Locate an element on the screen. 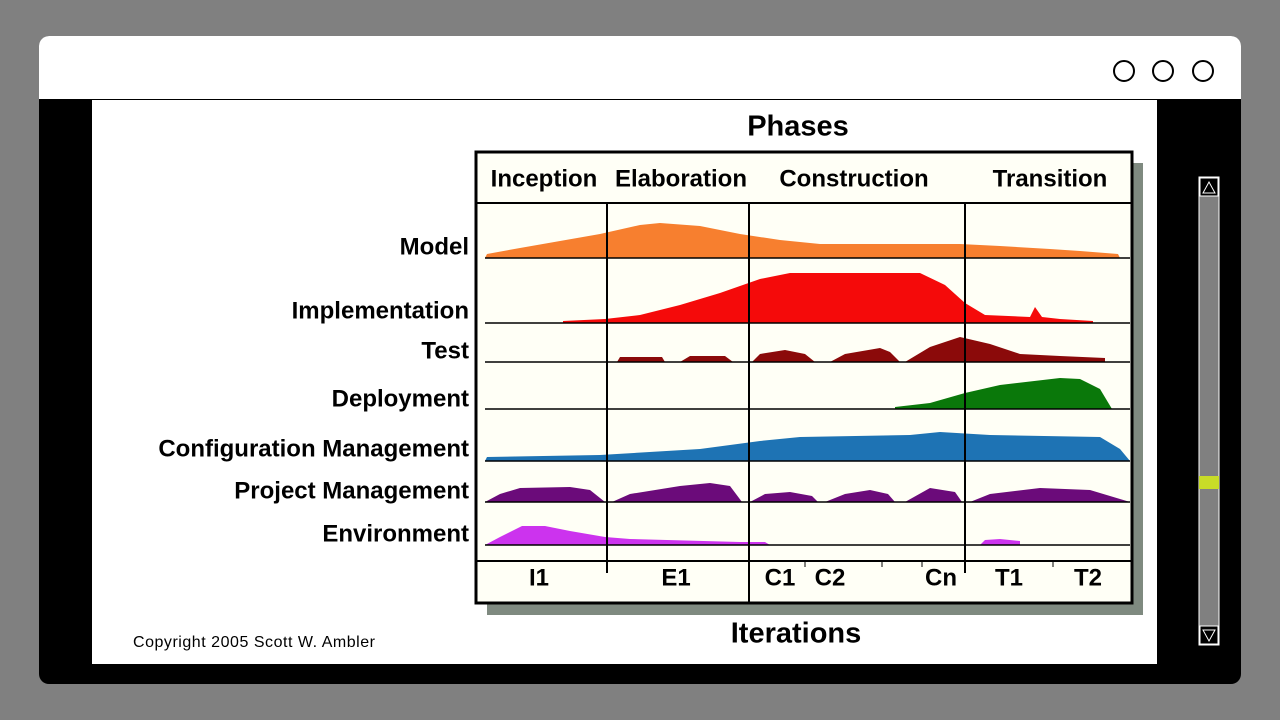  discipline-label: Test is located at coordinates (445, 350).